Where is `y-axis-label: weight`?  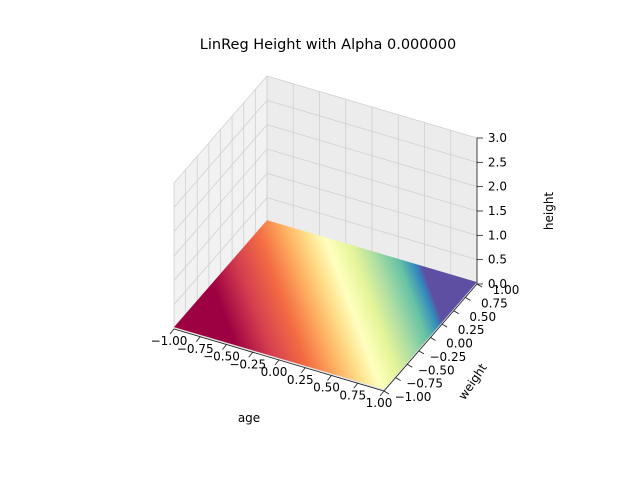
y-axis-label: weight is located at coordinates (473, 382).